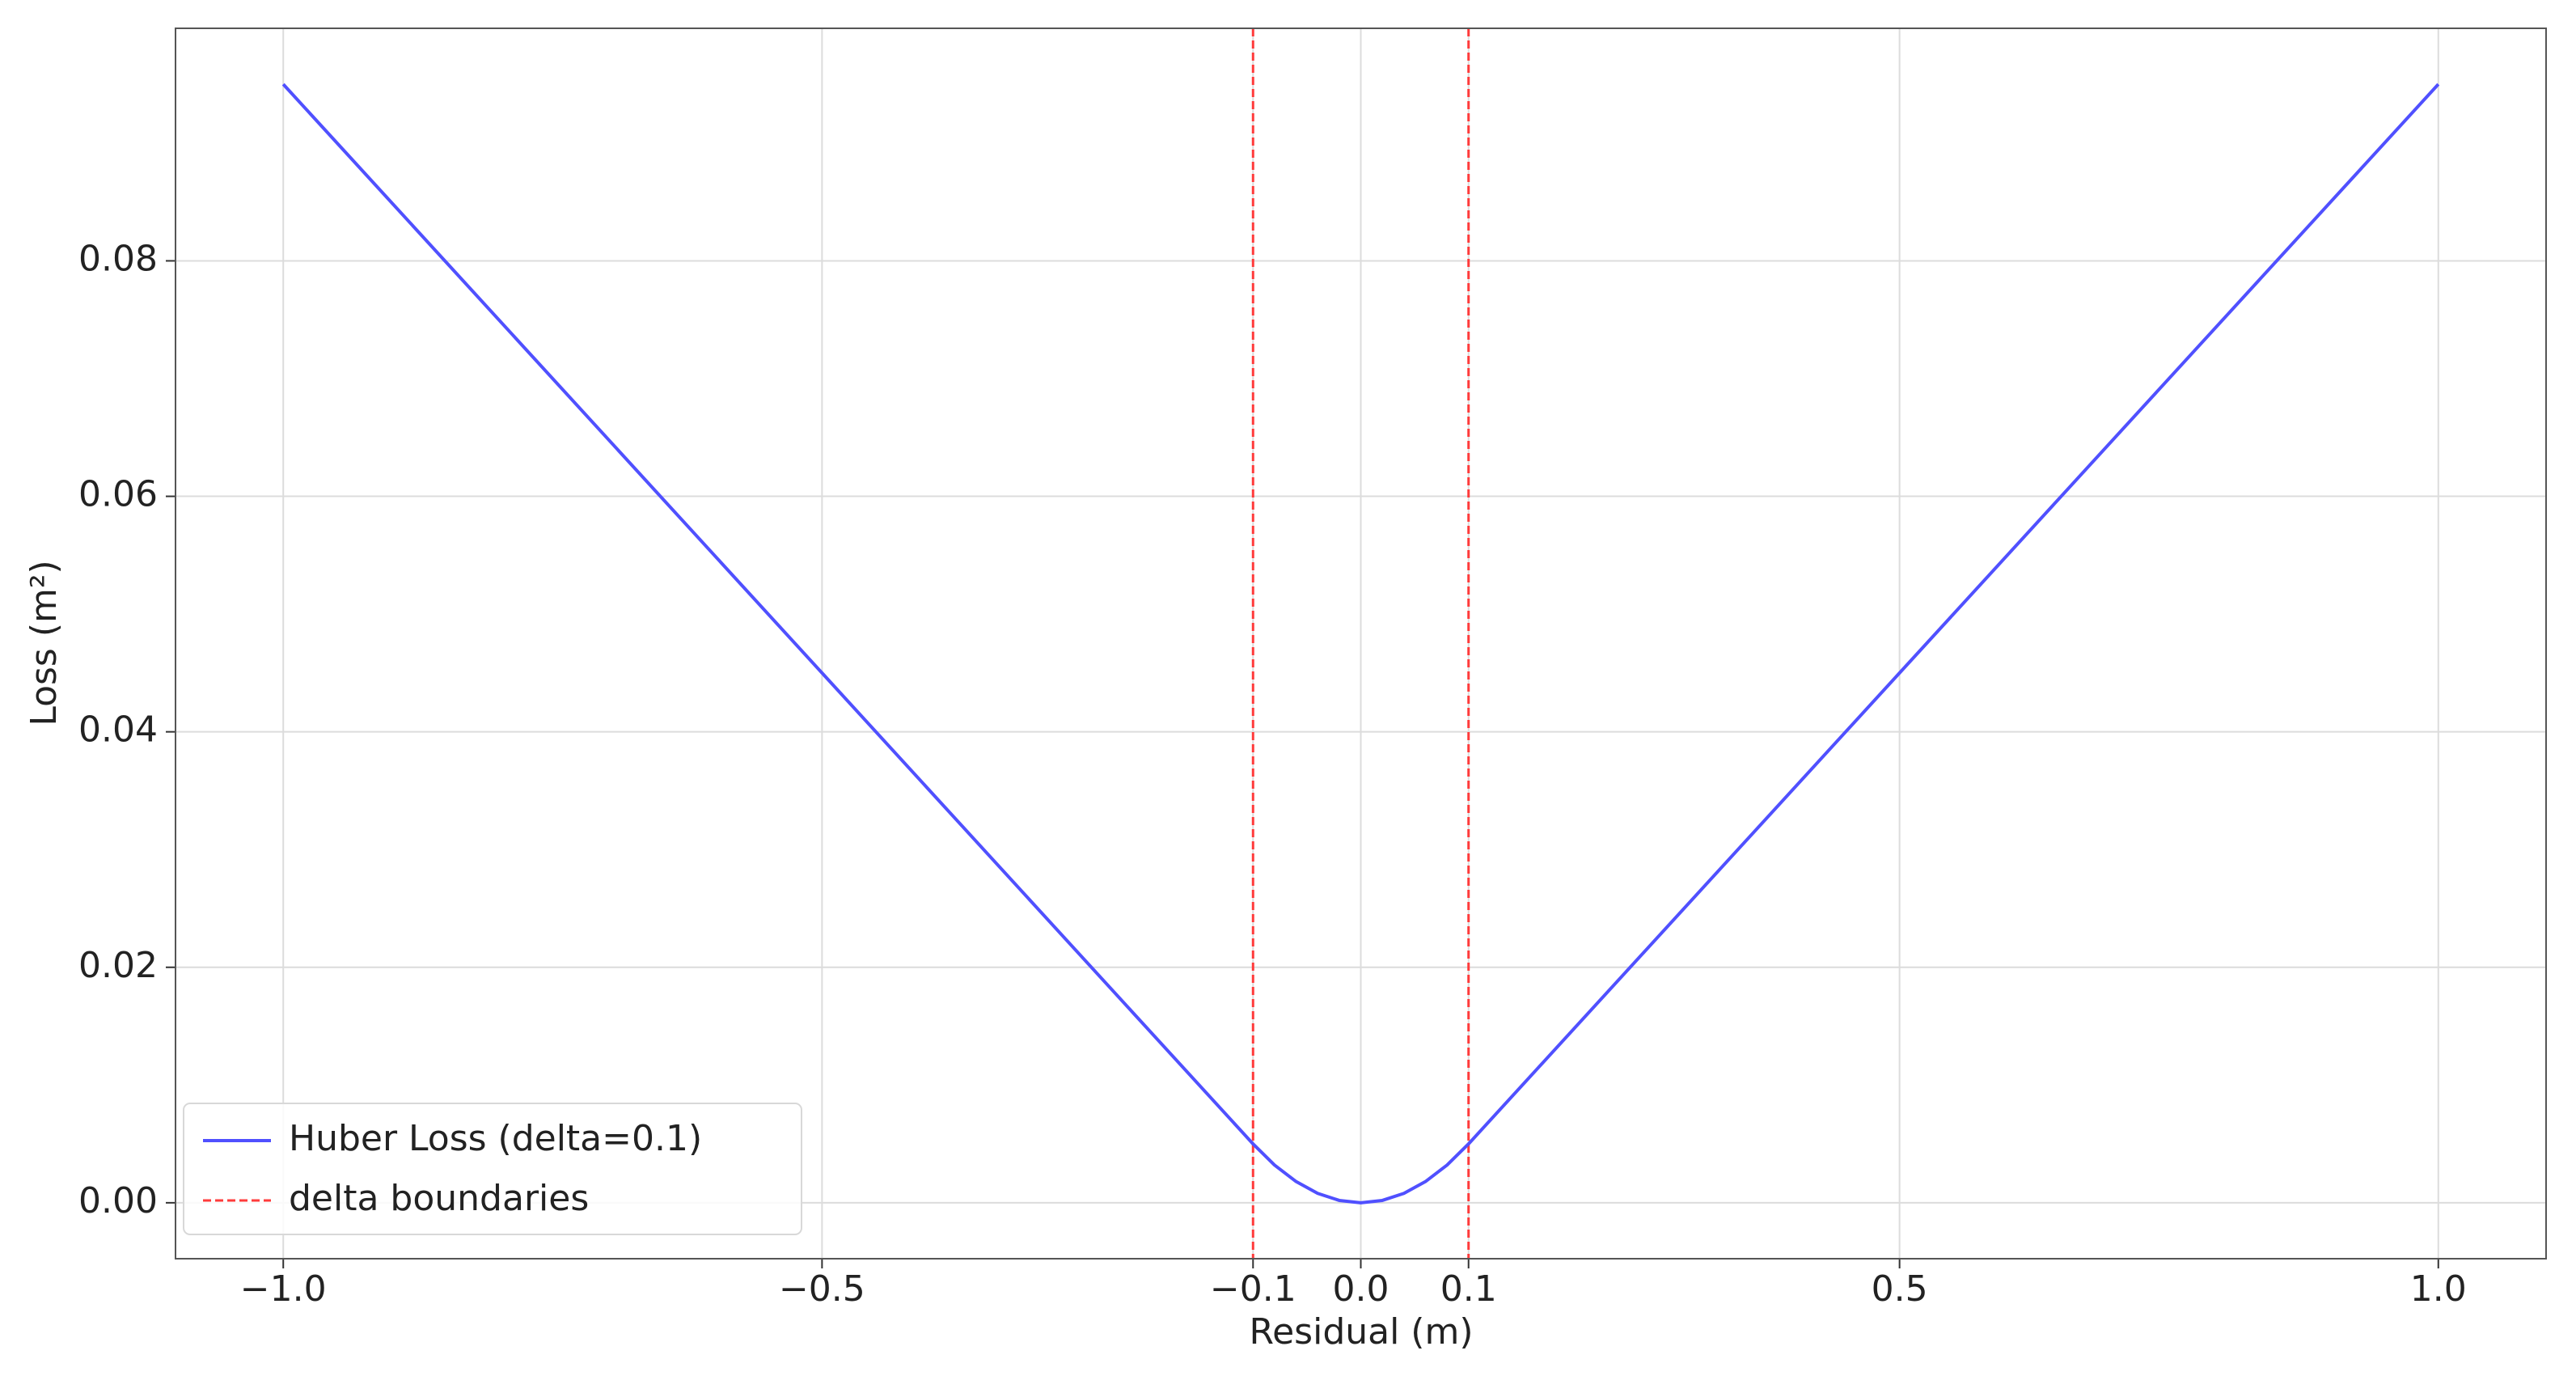 The image size is (2576, 1376). Describe the element at coordinates (1361, 1289) in the screenshot. I see `x-tick-label: 0.0` at that location.